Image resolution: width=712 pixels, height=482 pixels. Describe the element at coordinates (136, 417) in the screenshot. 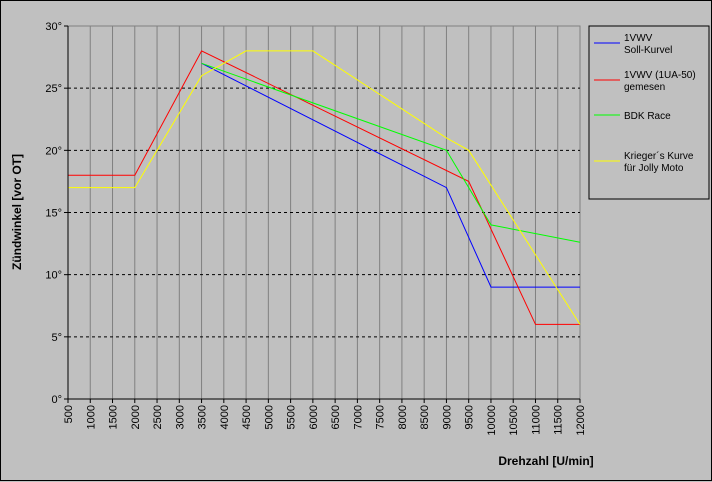

I see `x-tick-label: 2000` at that location.